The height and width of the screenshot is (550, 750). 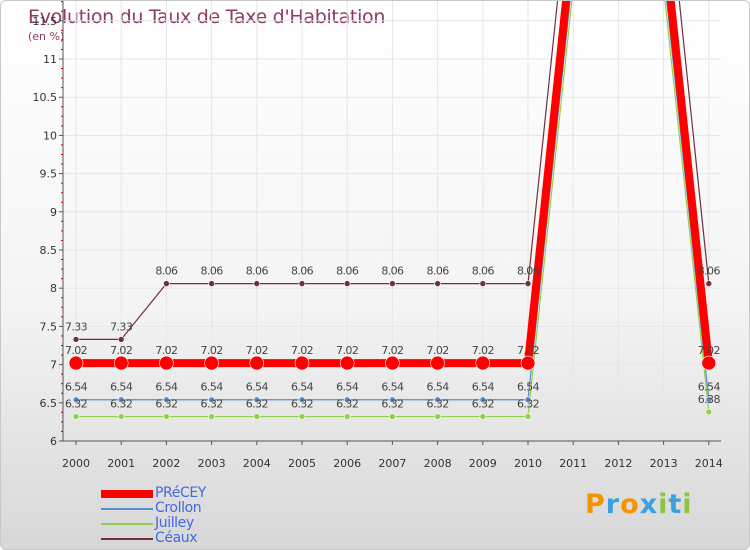 What do you see at coordinates (618, 463) in the screenshot?
I see `x-tick-label: 2012` at bounding box center [618, 463].